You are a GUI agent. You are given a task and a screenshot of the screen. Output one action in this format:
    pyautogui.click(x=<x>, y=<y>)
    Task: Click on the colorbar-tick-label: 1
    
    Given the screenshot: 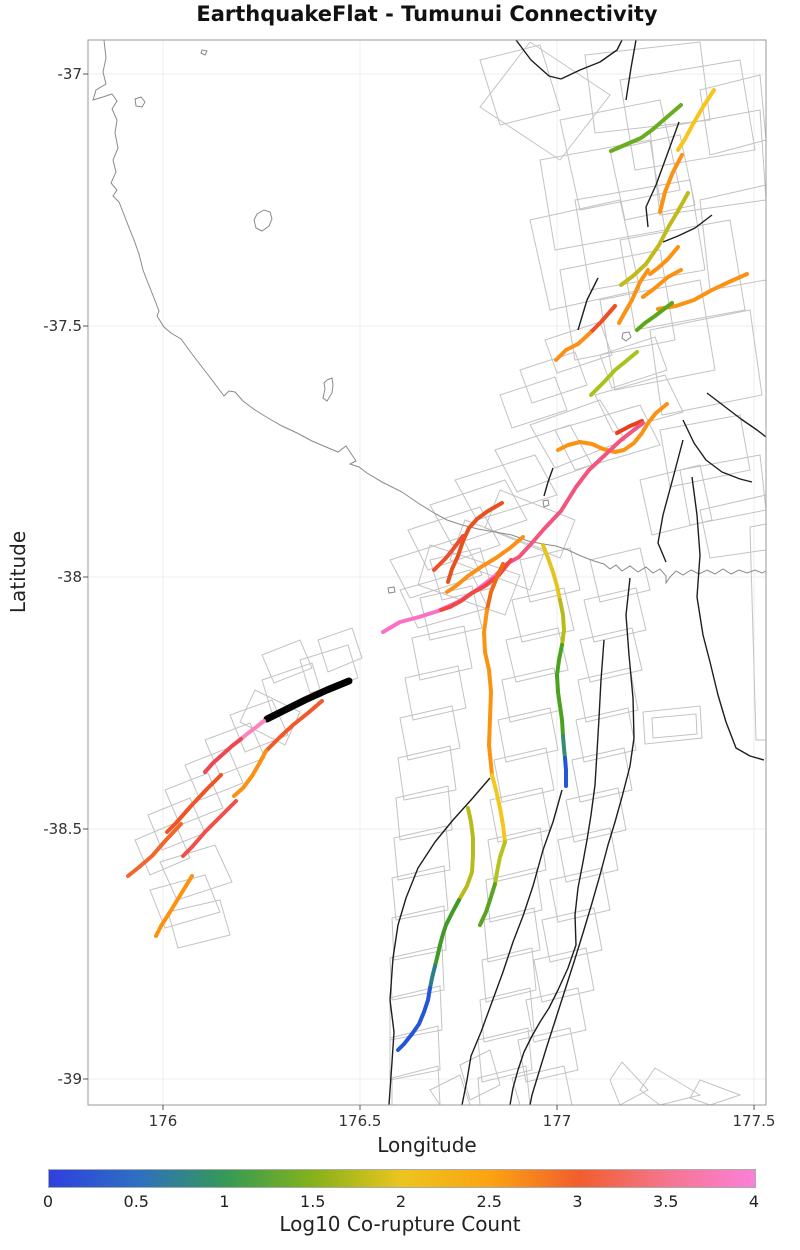 What is the action you would take?
    pyautogui.click(x=224, y=1201)
    